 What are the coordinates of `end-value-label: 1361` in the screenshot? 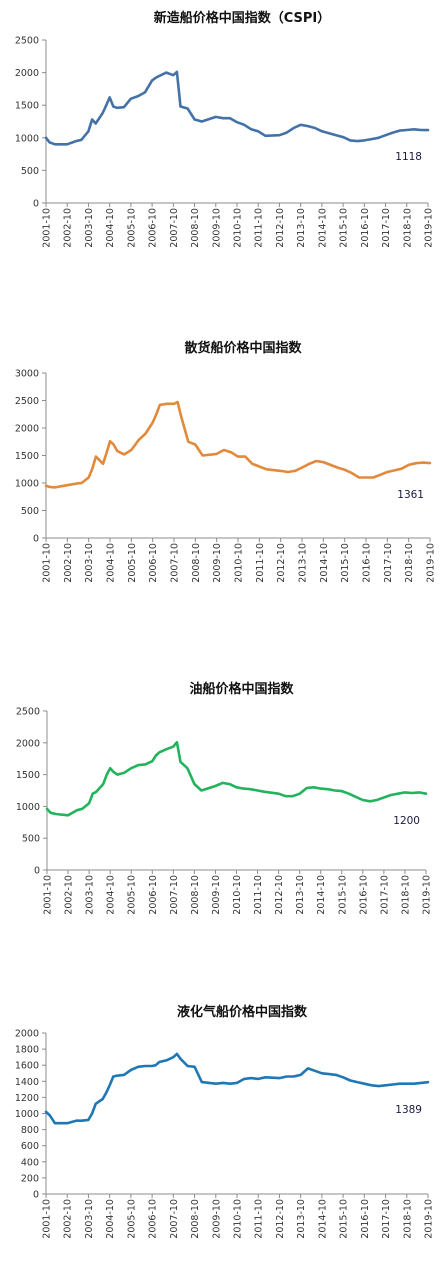 It's located at (410, 495).